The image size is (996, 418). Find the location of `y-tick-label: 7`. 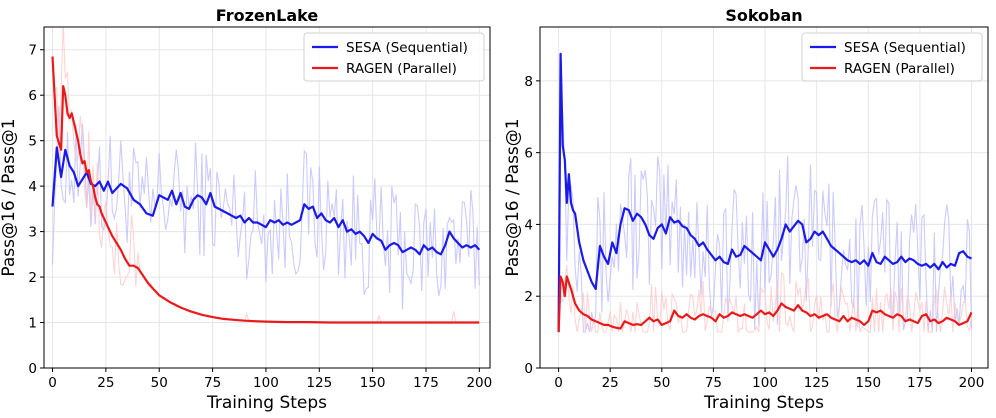

y-tick-label: 7 is located at coordinates (32, 51).